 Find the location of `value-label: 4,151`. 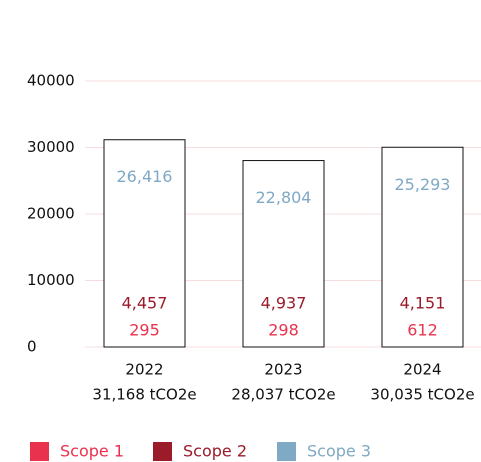

value-label: 4,151 is located at coordinates (423, 303).